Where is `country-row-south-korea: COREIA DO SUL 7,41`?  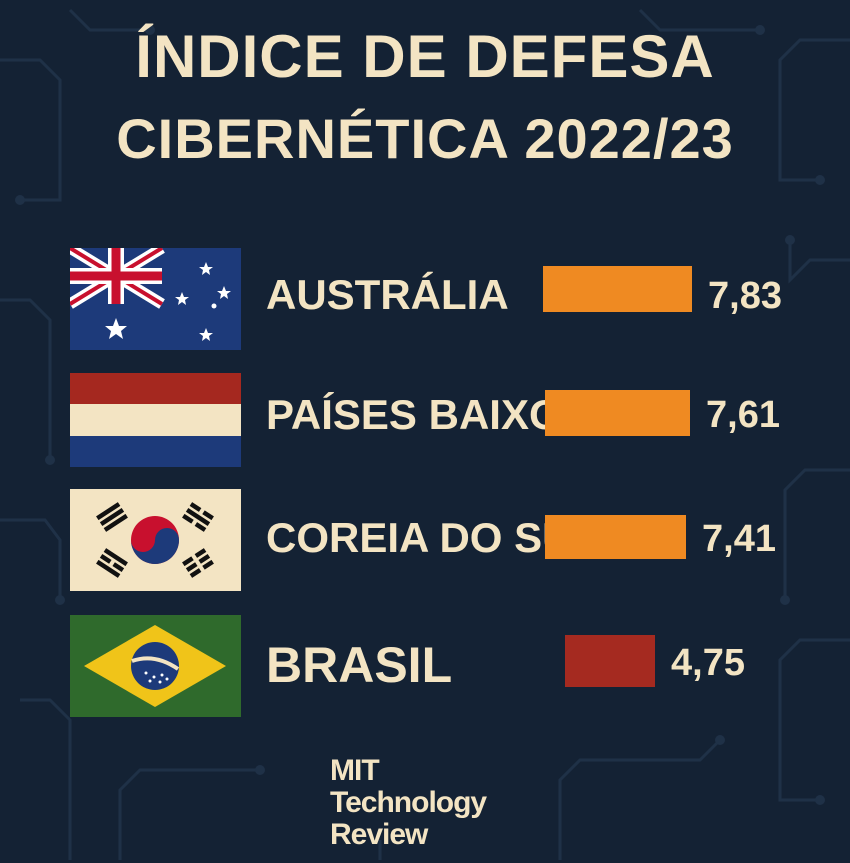
country-row-south-korea: COREIA DO SUL 7,41 is located at coordinates (425, 540).